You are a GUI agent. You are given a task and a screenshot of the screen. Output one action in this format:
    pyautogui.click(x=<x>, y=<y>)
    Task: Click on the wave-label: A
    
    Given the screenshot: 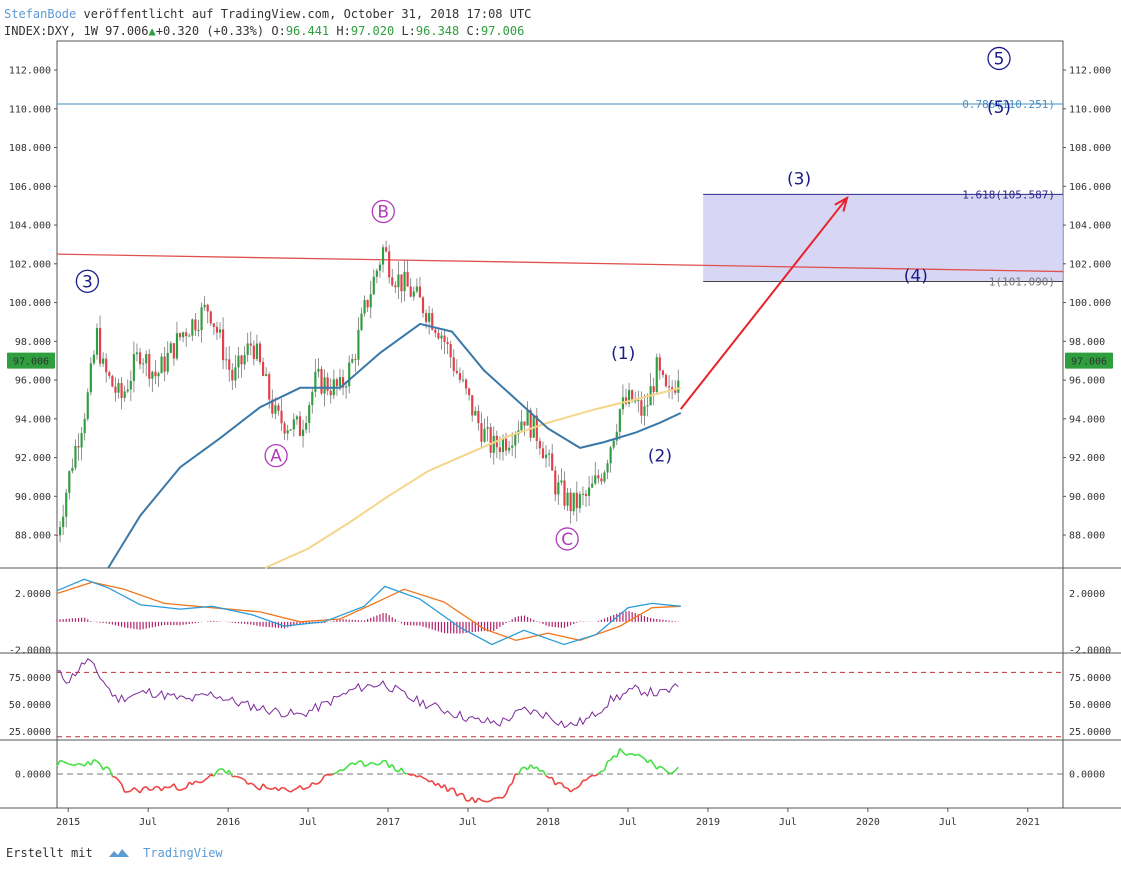 What is the action you would take?
    pyautogui.click(x=276, y=455)
    